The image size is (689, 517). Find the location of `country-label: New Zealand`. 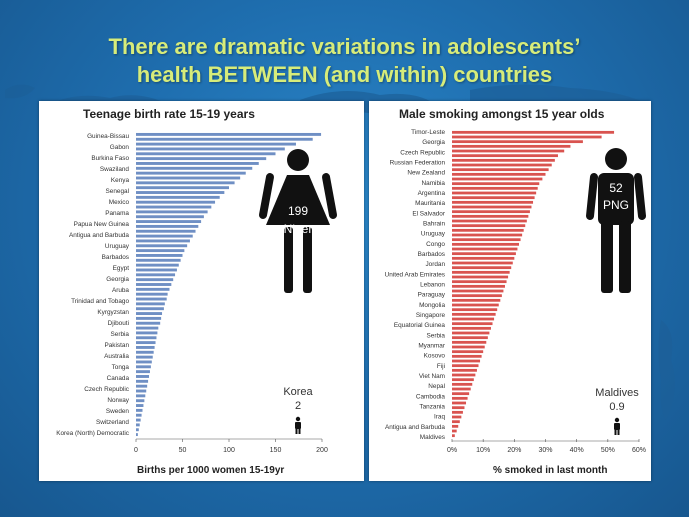

country-label: New Zealand is located at coordinates (426, 173).